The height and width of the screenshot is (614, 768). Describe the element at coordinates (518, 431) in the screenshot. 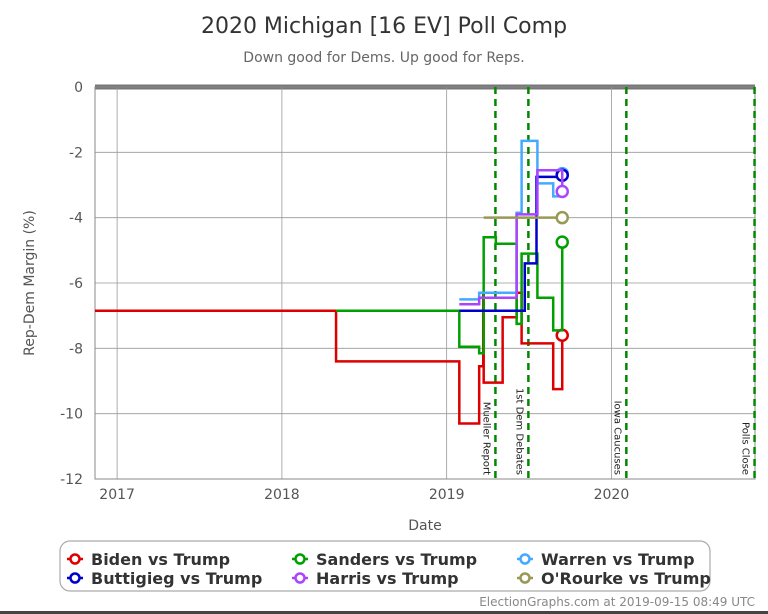

I see `event-label: 1st Dem Debates` at that location.